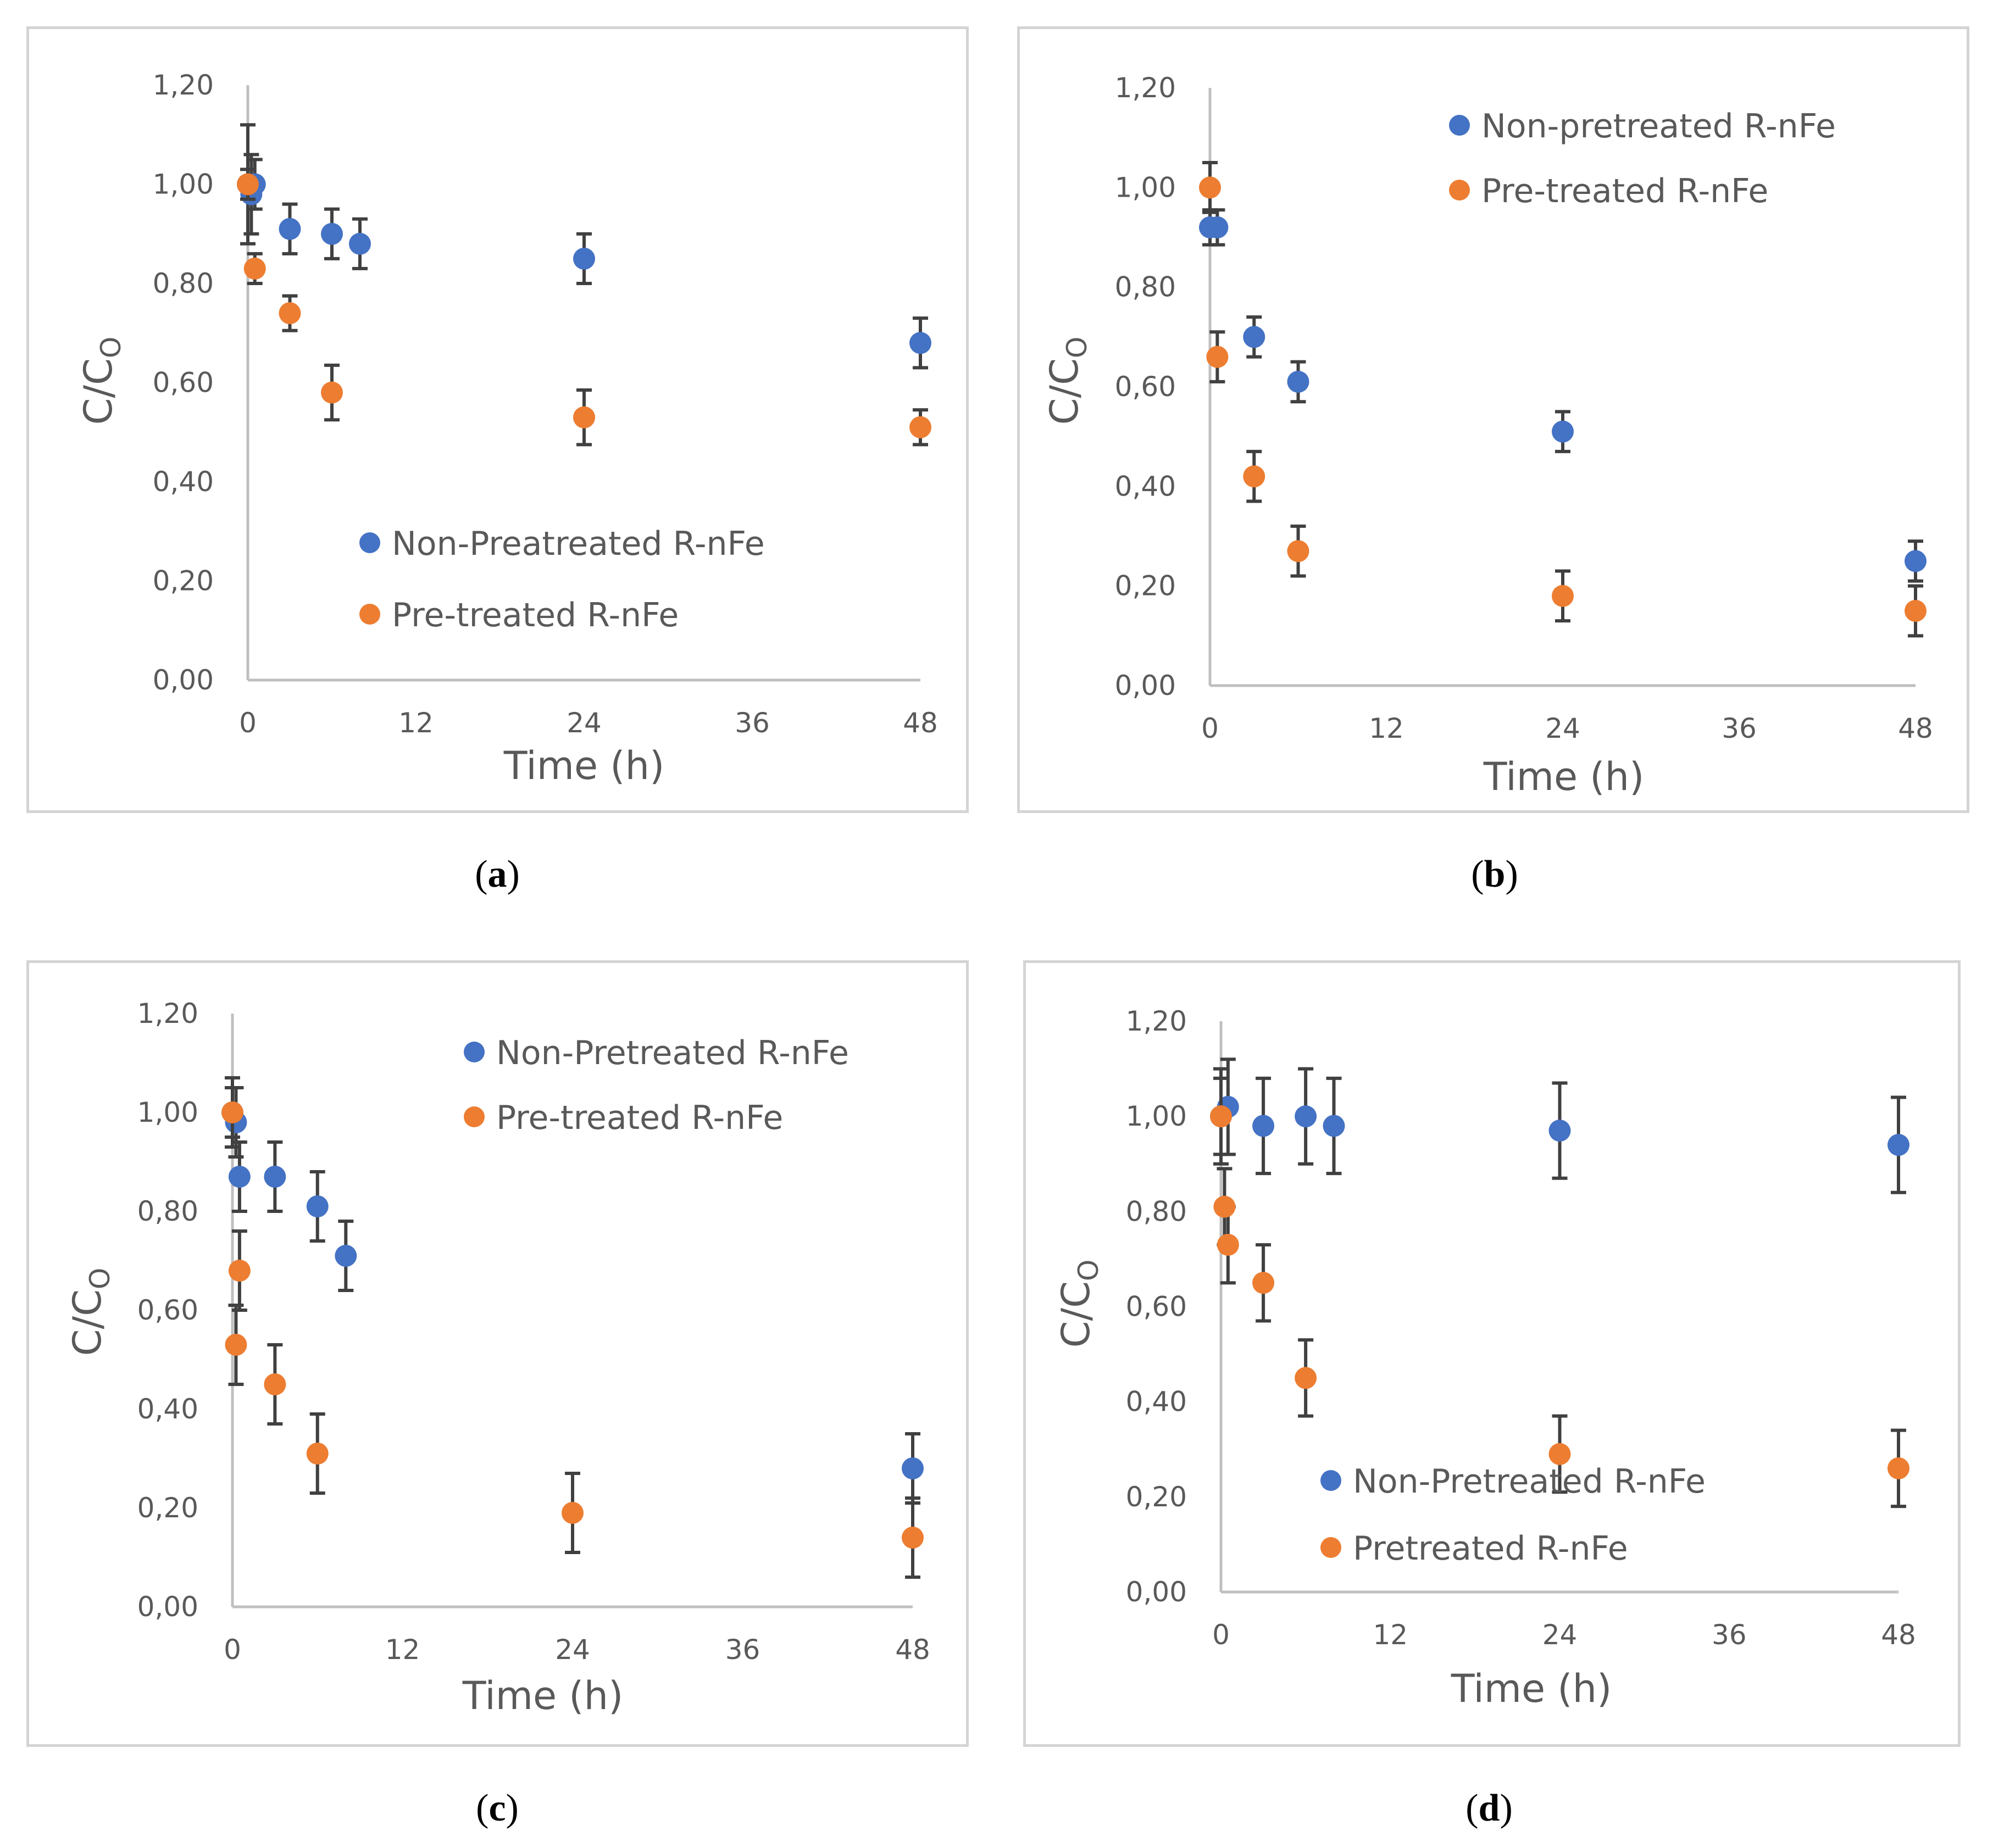 The height and width of the screenshot is (1848, 1993). What do you see at coordinates (497, 874) in the screenshot?
I see `caption-a: (a)` at bounding box center [497, 874].